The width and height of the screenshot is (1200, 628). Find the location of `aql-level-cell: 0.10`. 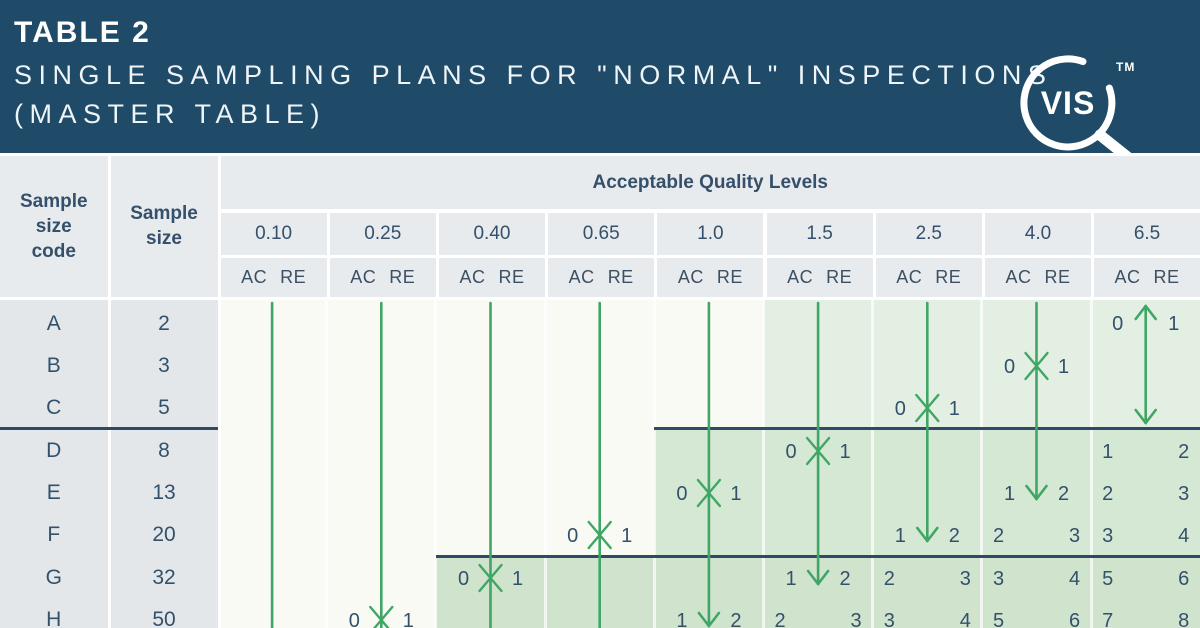

aql-level-cell: 0.10 is located at coordinates (273, 233).